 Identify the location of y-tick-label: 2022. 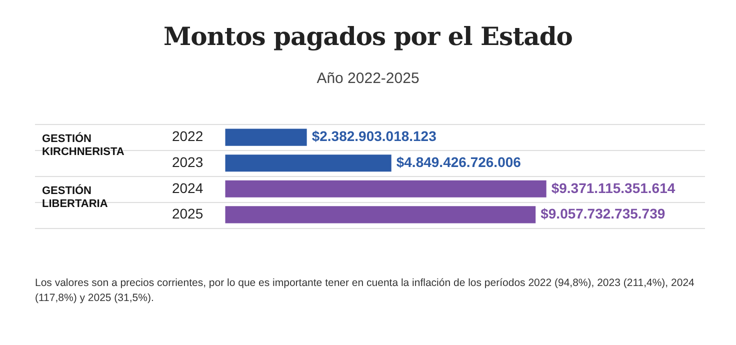
(188, 136).